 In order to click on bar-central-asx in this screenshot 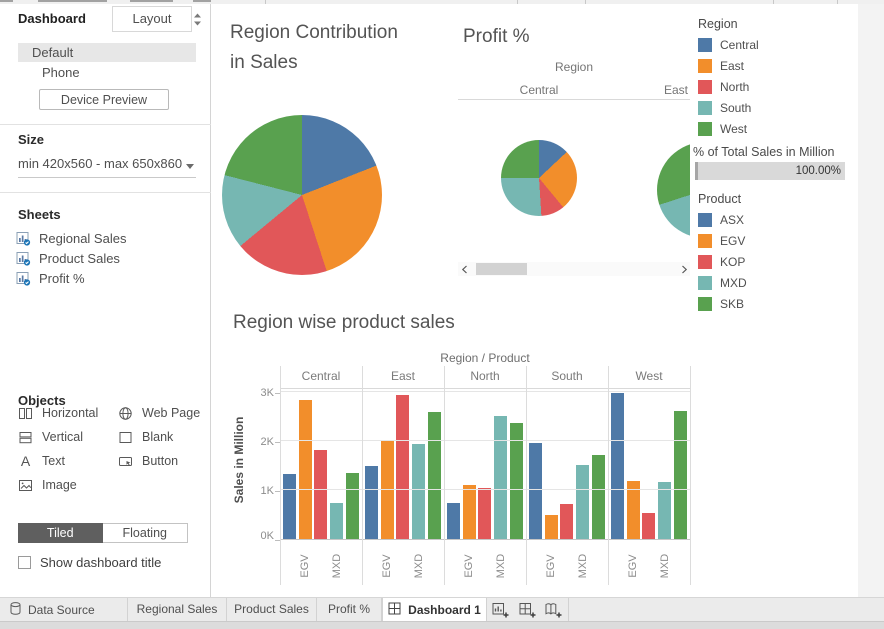, I will do `click(289, 506)`.